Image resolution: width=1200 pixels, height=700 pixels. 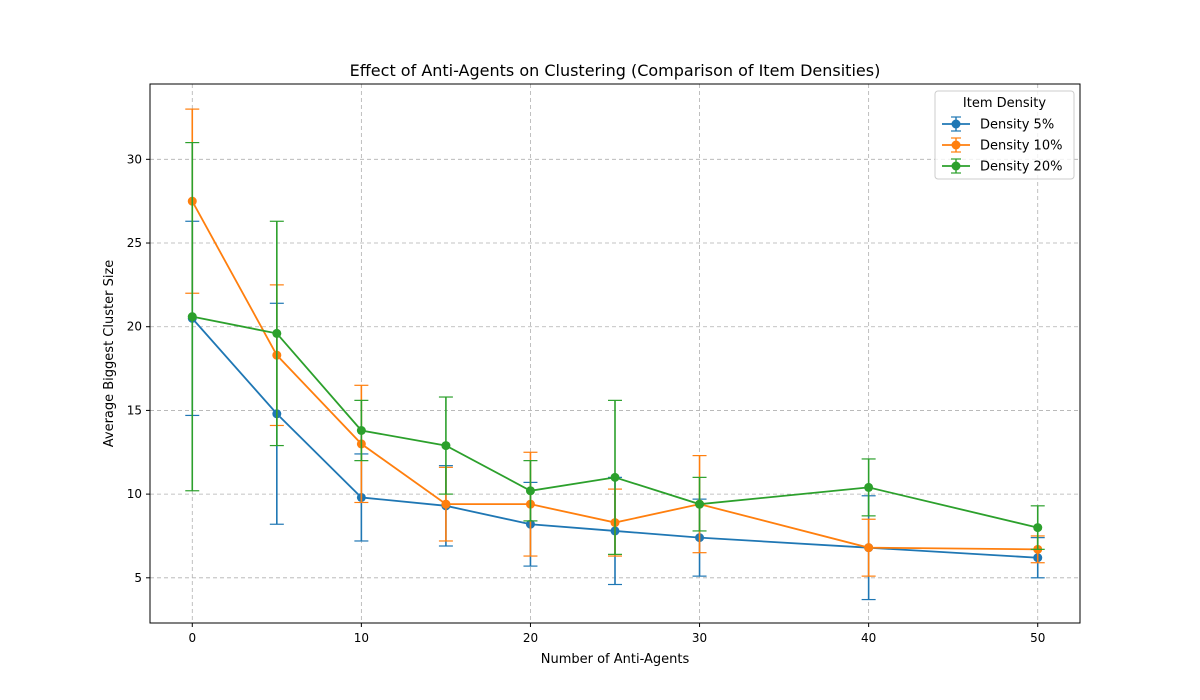 What do you see at coordinates (1021, 146) in the screenshot?
I see `legend-label: Density 10%` at bounding box center [1021, 146].